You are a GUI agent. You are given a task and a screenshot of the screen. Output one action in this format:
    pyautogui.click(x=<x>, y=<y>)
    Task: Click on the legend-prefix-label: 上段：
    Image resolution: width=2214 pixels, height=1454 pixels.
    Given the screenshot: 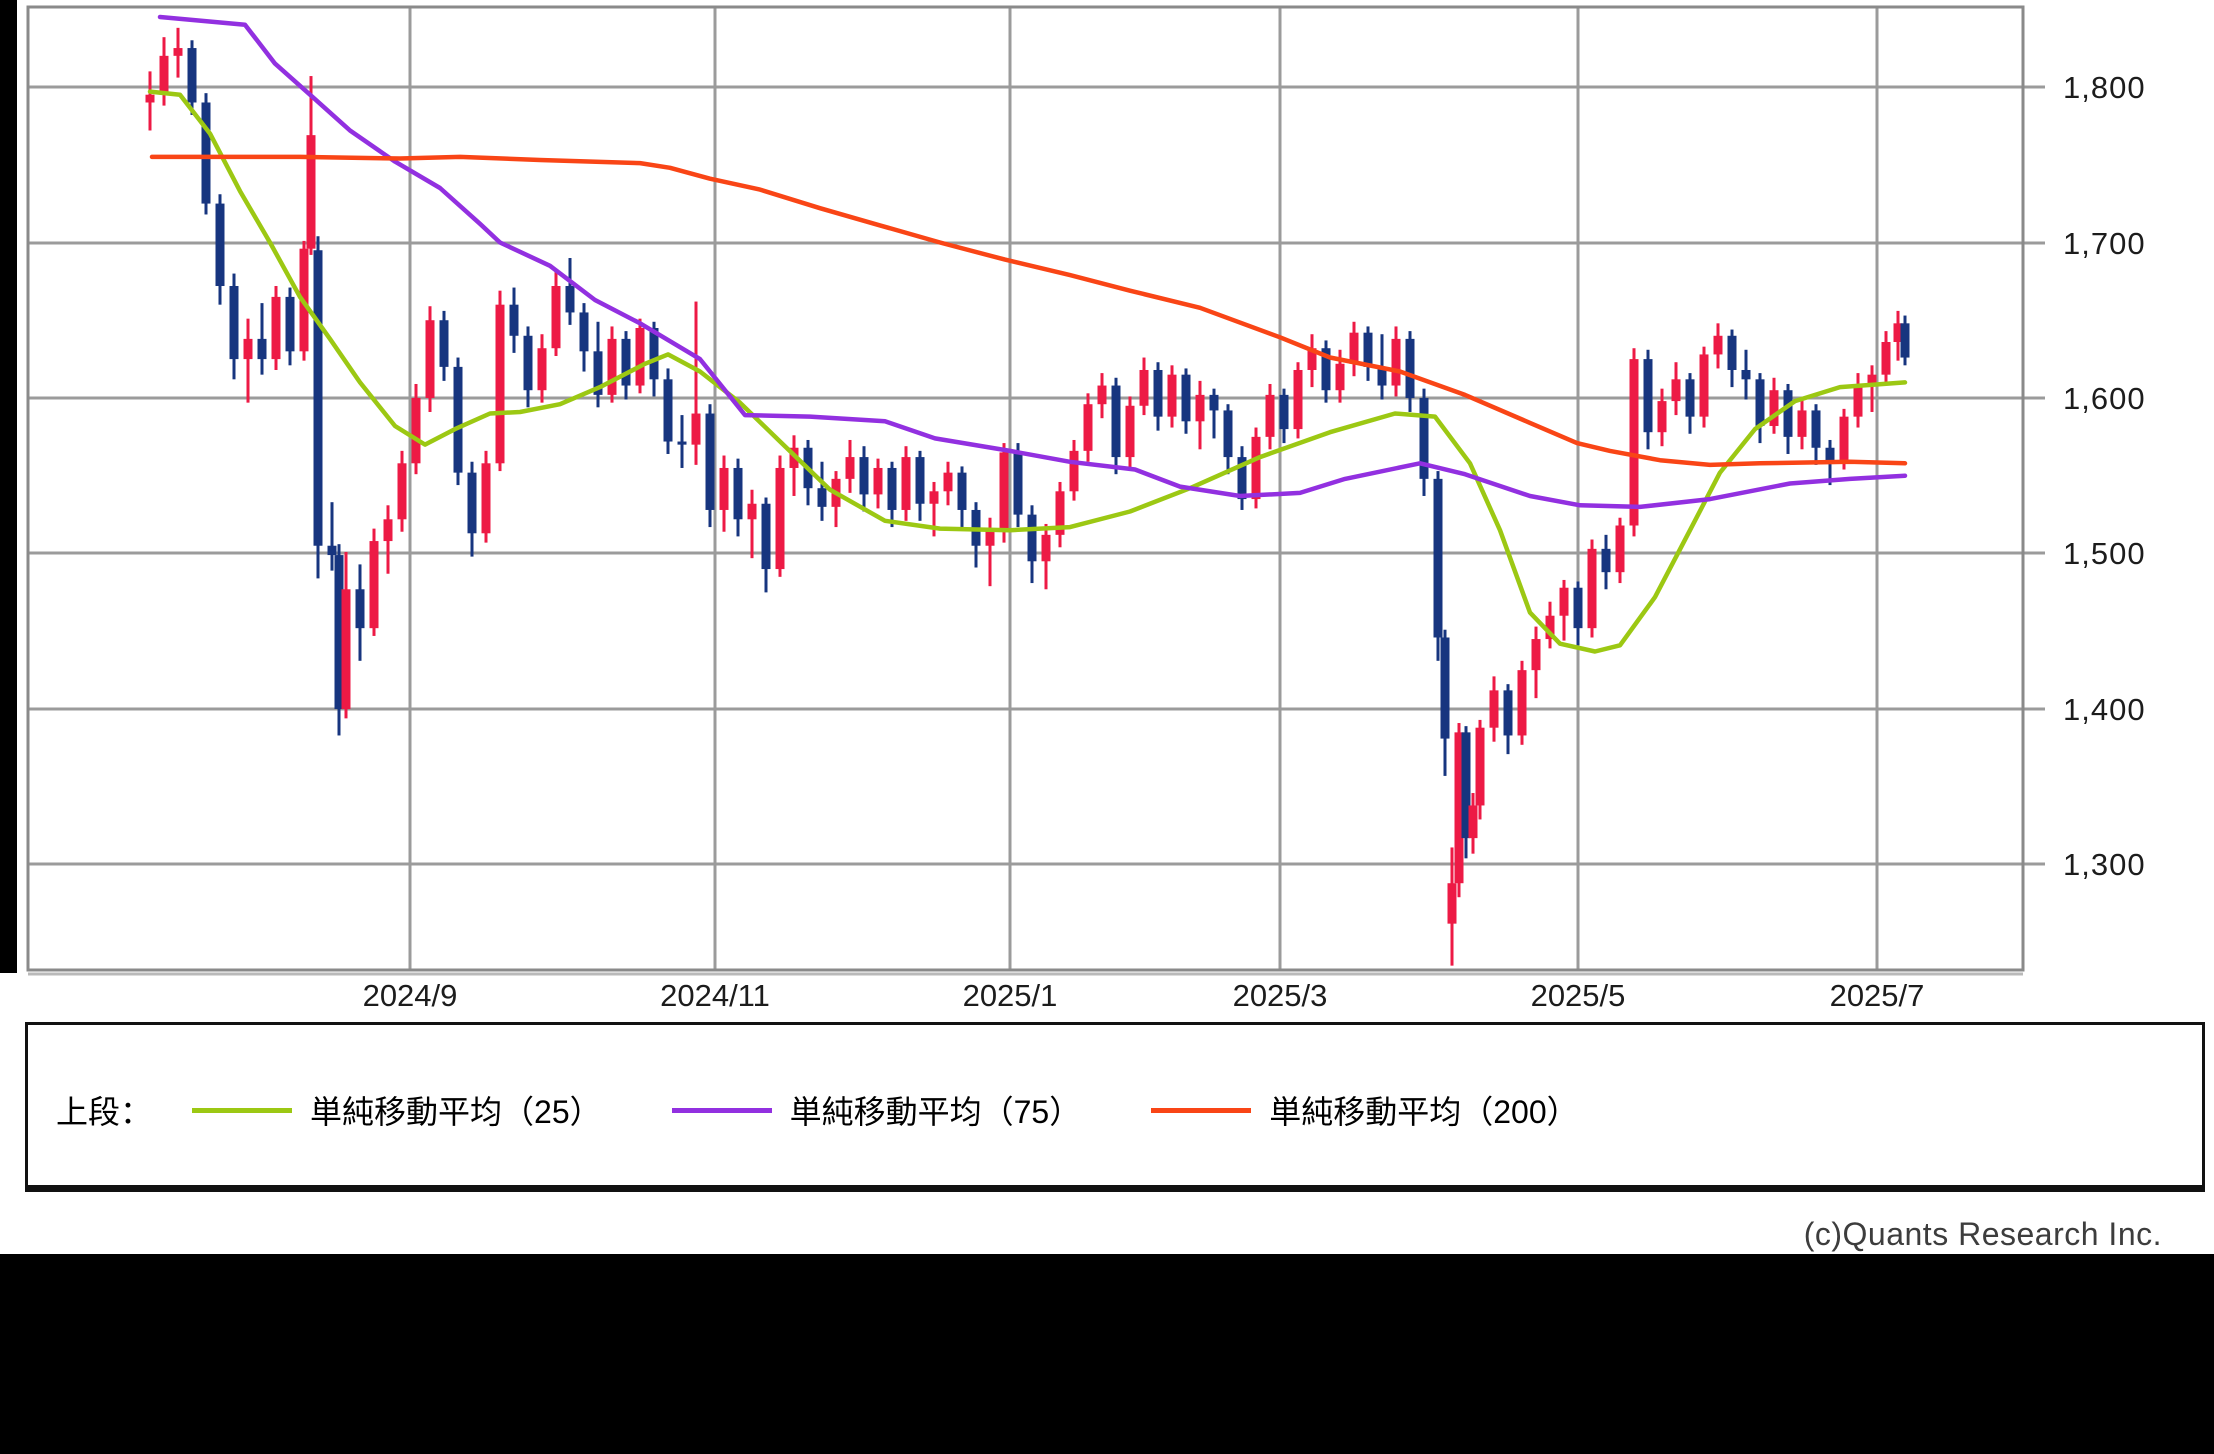 What is the action you would take?
    pyautogui.click(x=104, y=1112)
    